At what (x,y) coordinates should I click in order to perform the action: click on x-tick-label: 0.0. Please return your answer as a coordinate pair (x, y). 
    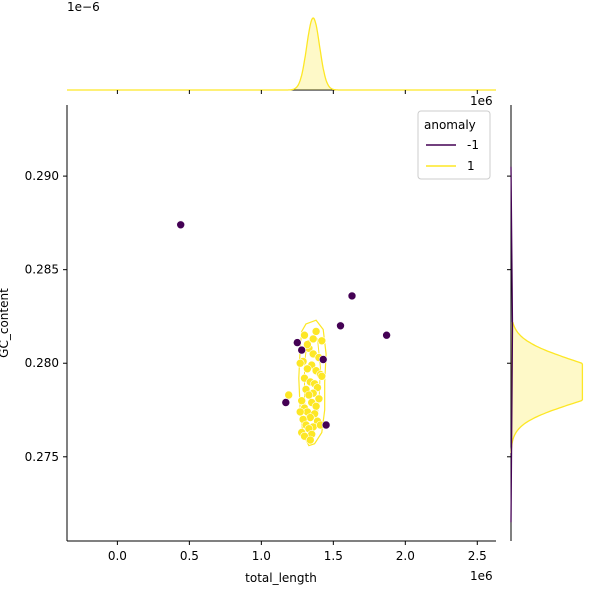
    Looking at the image, I should click on (117, 556).